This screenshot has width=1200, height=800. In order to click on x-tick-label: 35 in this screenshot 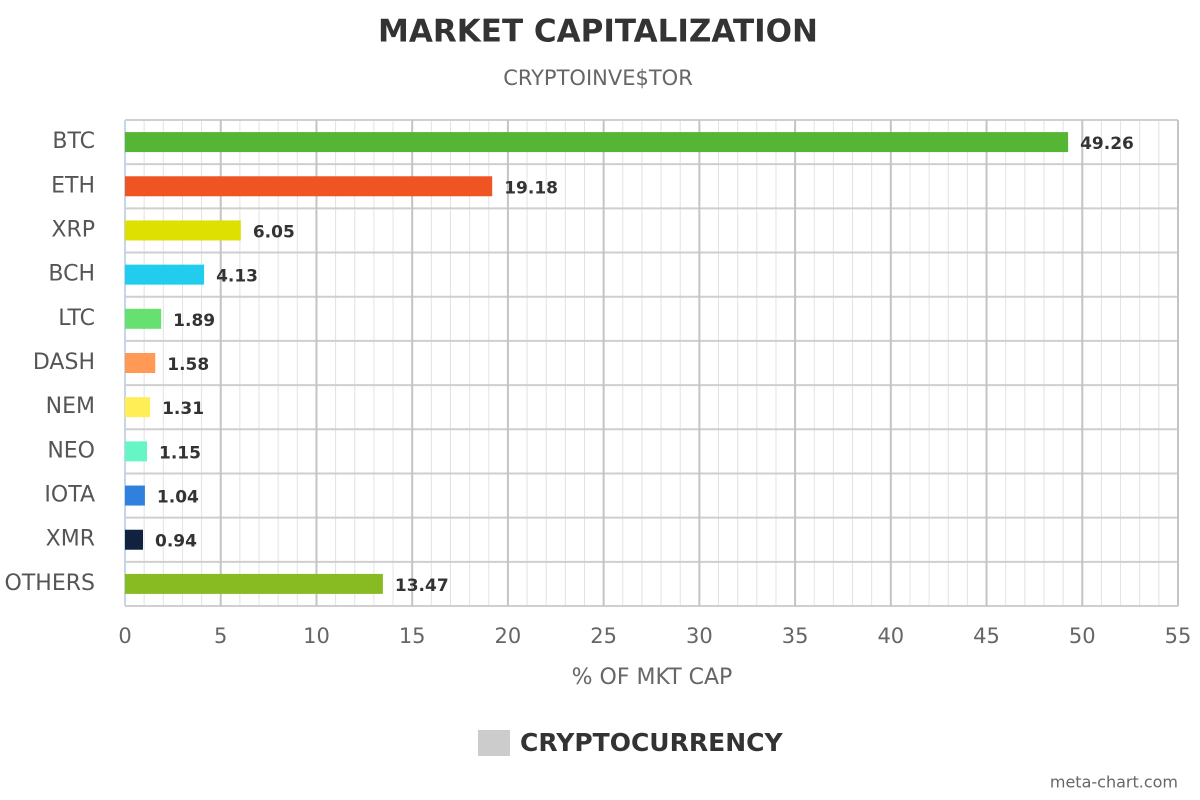, I will do `click(795, 636)`.